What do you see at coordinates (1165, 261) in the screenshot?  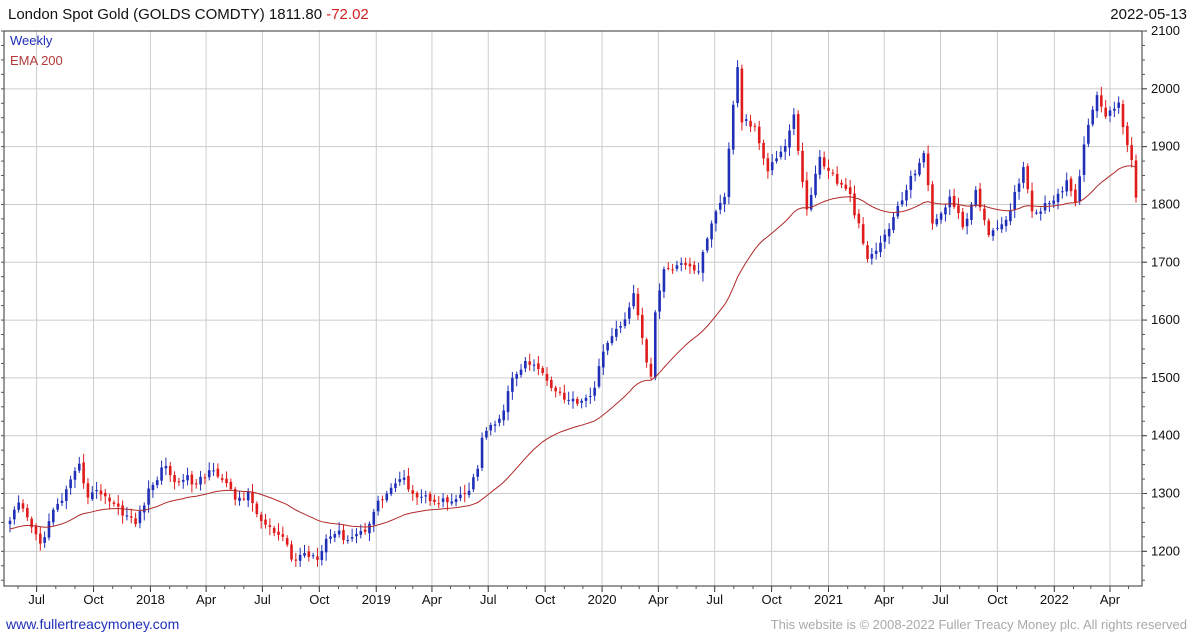 I see `y-tick-label: 1700` at bounding box center [1165, 261].